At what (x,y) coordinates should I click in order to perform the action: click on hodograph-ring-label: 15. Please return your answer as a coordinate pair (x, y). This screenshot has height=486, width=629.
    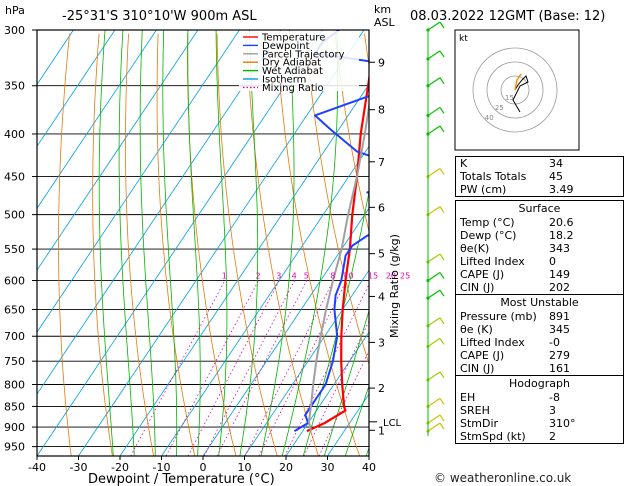
    Looking at the image, I should click on (509, 98).